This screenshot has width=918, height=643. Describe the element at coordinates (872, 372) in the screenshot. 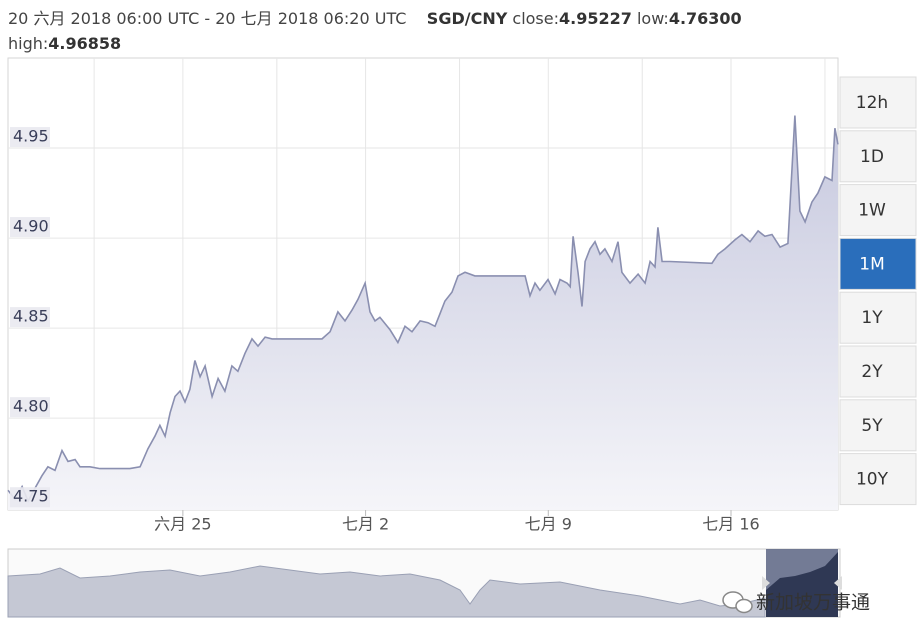

I see `range-button-label: 2Y` at that location.